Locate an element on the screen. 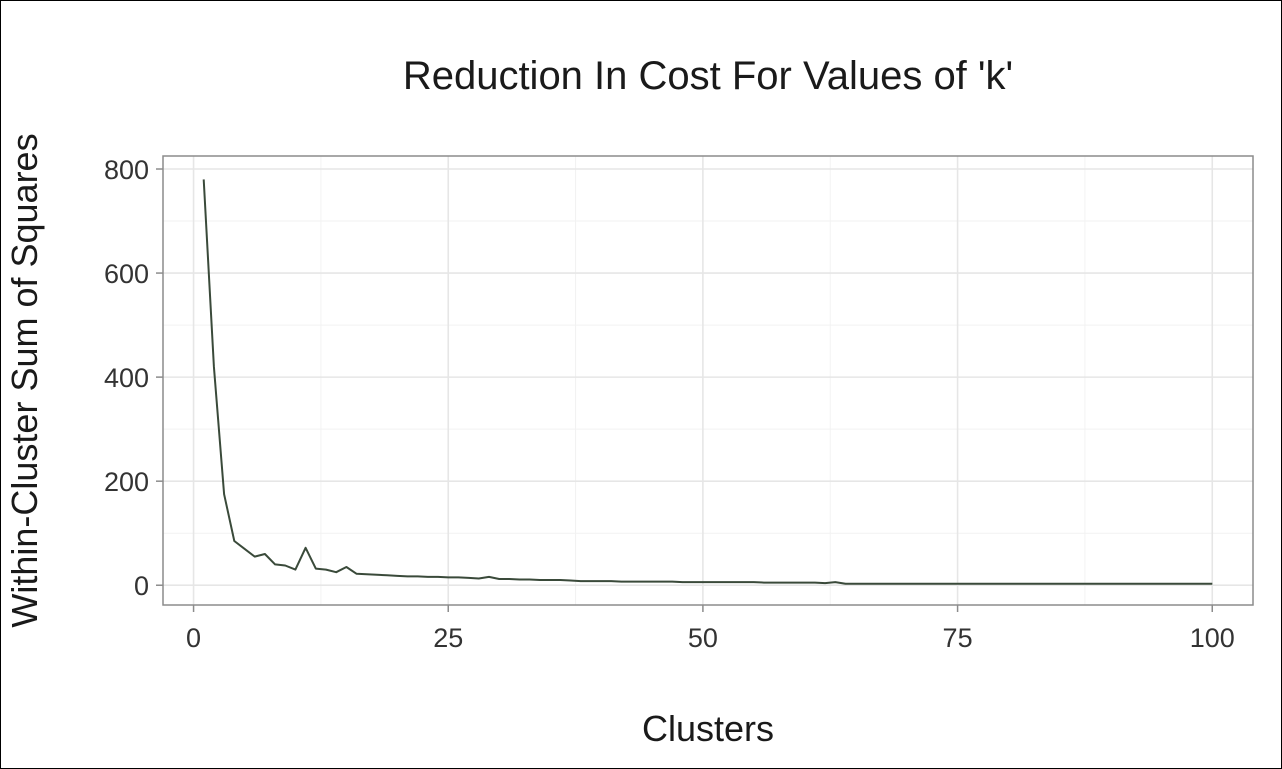 This screenshot has width=1282, height=769. x-tick-label: 75 is located at coordinates (958, 638).